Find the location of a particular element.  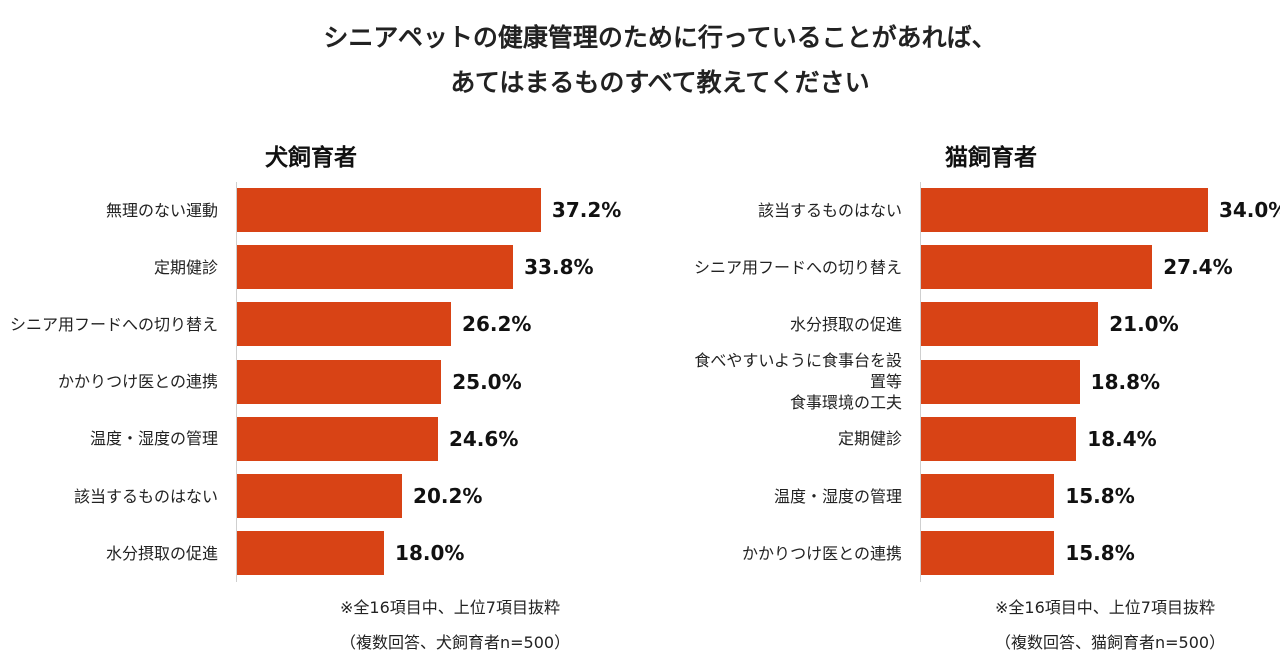

chart-subtitle: 猫飼育者 is located at coordinates (991, 158).